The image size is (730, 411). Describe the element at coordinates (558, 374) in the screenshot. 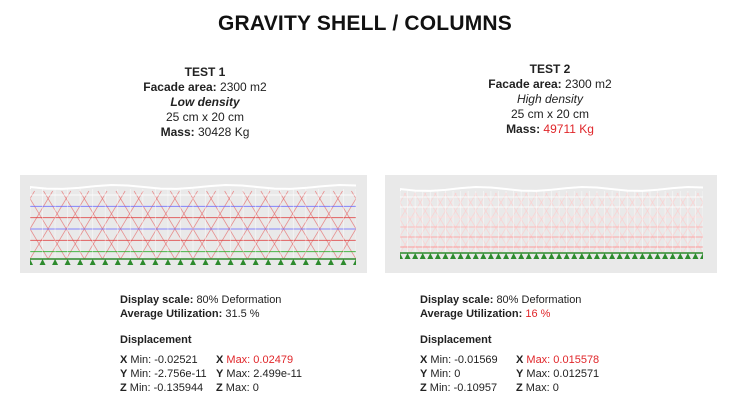

I see `test-2-y-max: Y Max: 0.012571` at that location.